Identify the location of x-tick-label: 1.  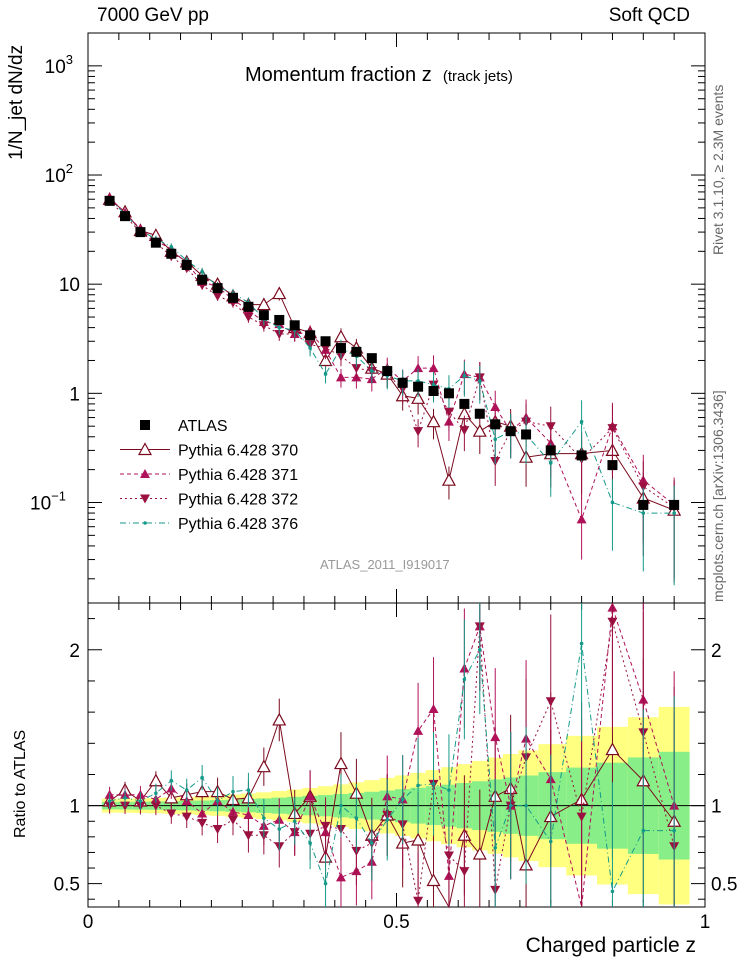
(705, 922).